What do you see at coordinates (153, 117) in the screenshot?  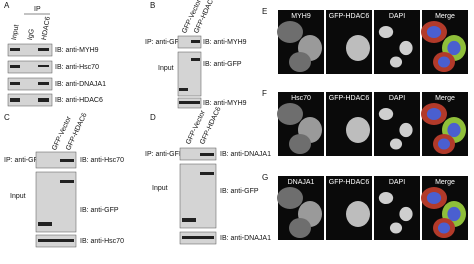 I see `panel-label: D` at bounding box center [153, 117].